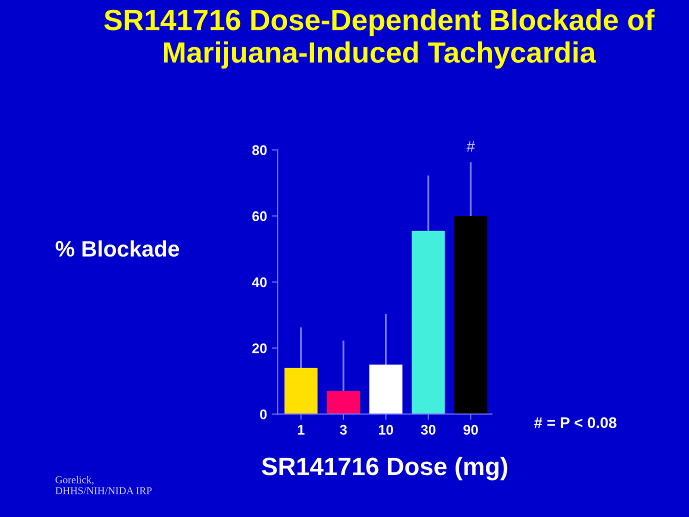 This screenshot has height=517, width=689. I want to click on y-tick-label: 20, so click(259, 348).